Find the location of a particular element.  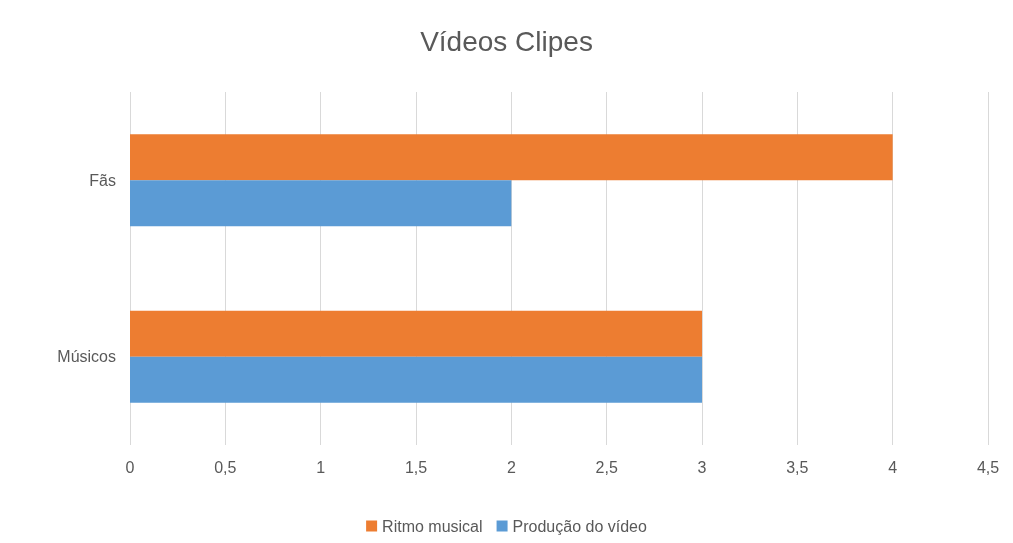

legend-label: Produção do vídeo is located at coordinates (579, 526).